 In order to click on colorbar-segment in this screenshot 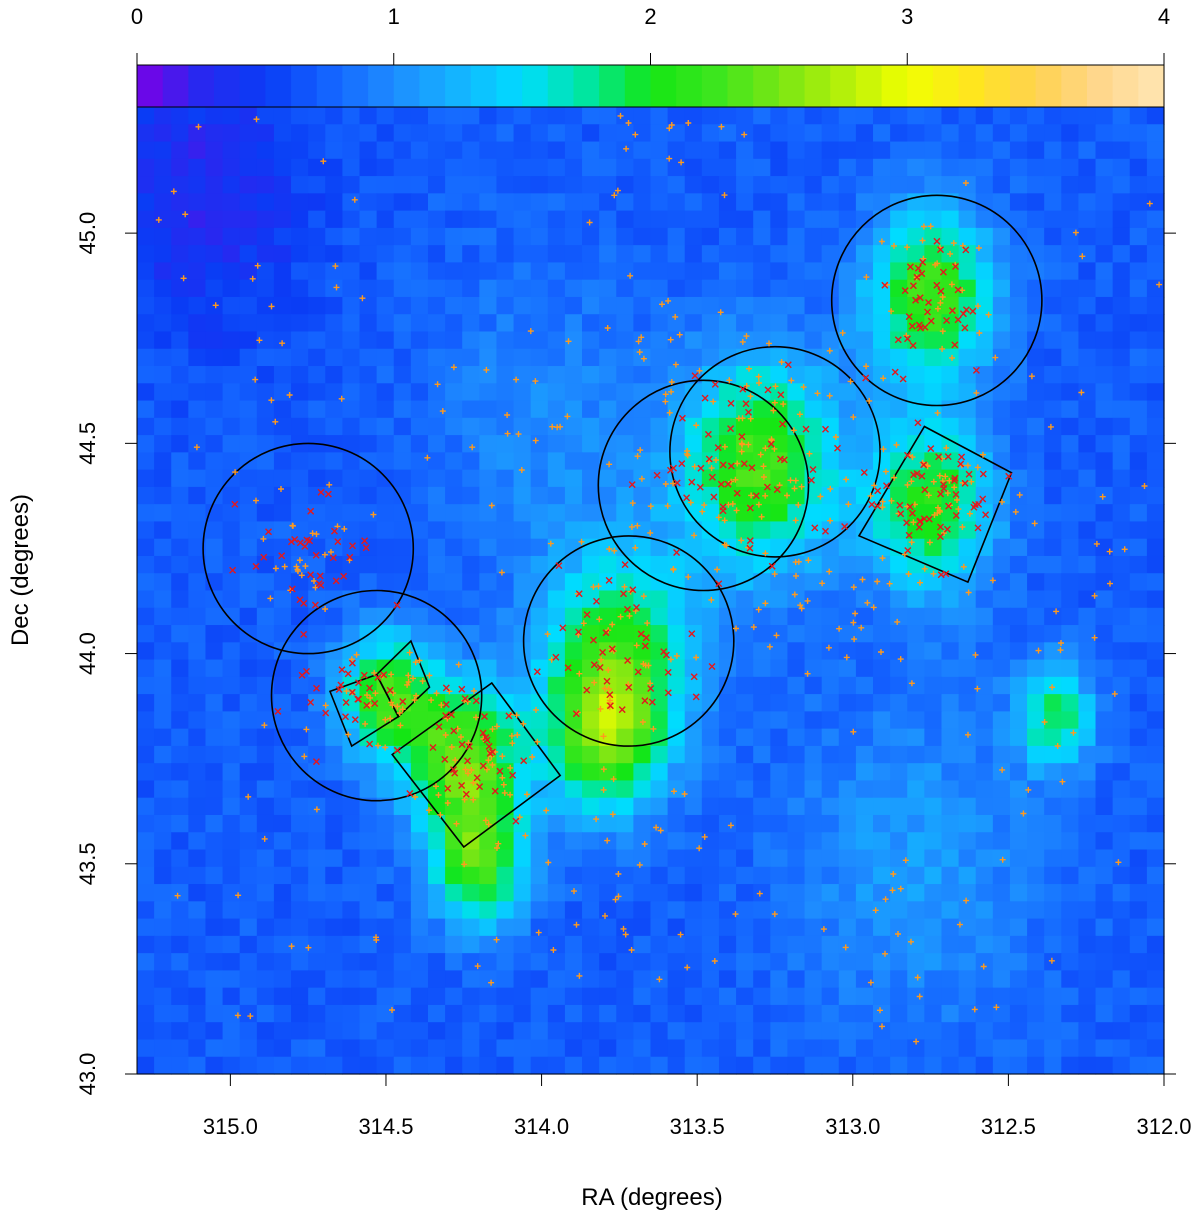, I will do `click(561, 86)`.